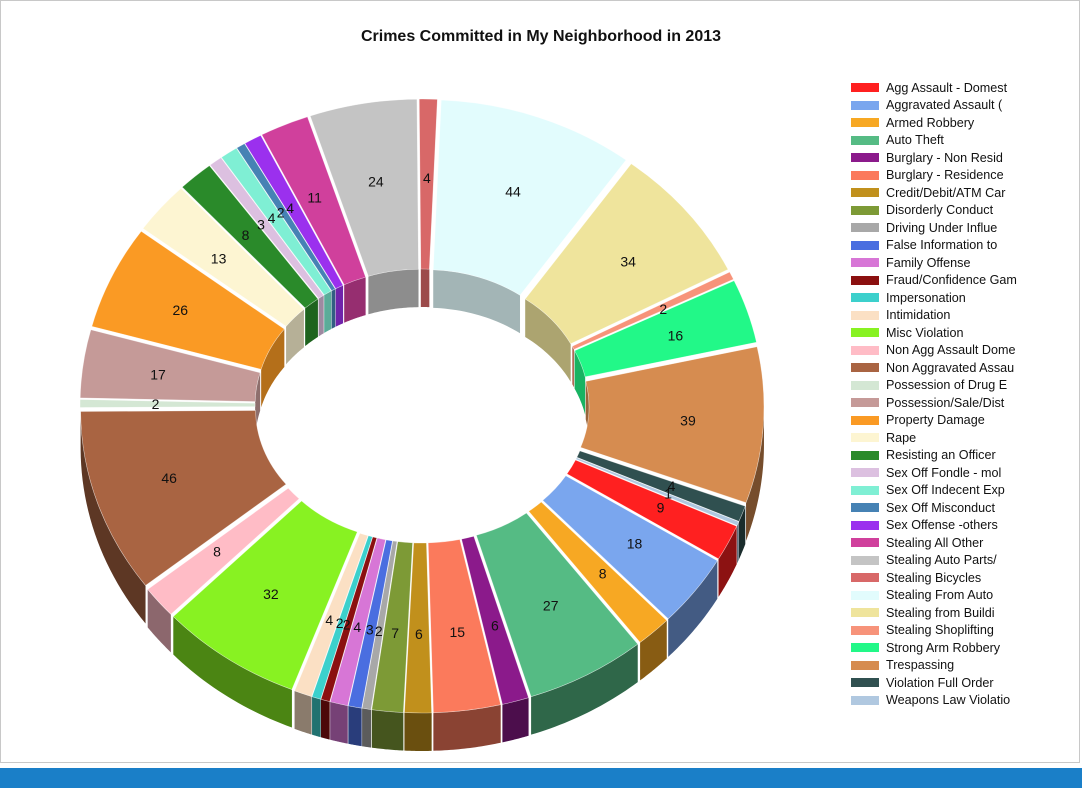 This screenshot has width=1082, height=788. Describe the element at coordinates (947, 385) in the screenshot. I see `legend-label: Possession of Drug E` at that location.